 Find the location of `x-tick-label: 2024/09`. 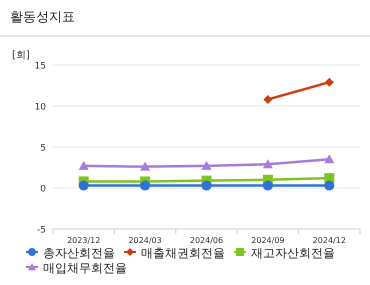

x-tick-label: 2024/09 is located at coordinates (268, 240).